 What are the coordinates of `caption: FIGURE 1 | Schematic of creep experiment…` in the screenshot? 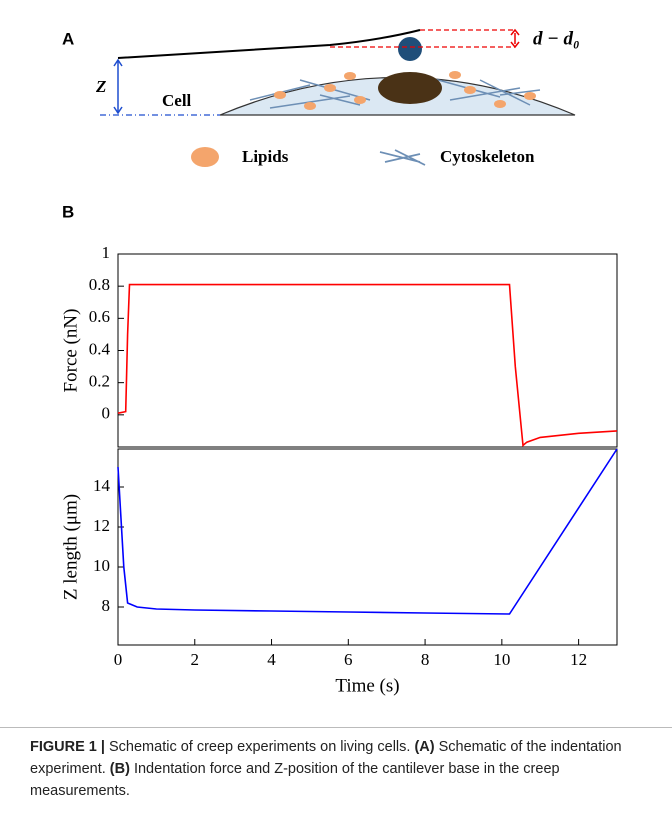 It's located at (340, 769).